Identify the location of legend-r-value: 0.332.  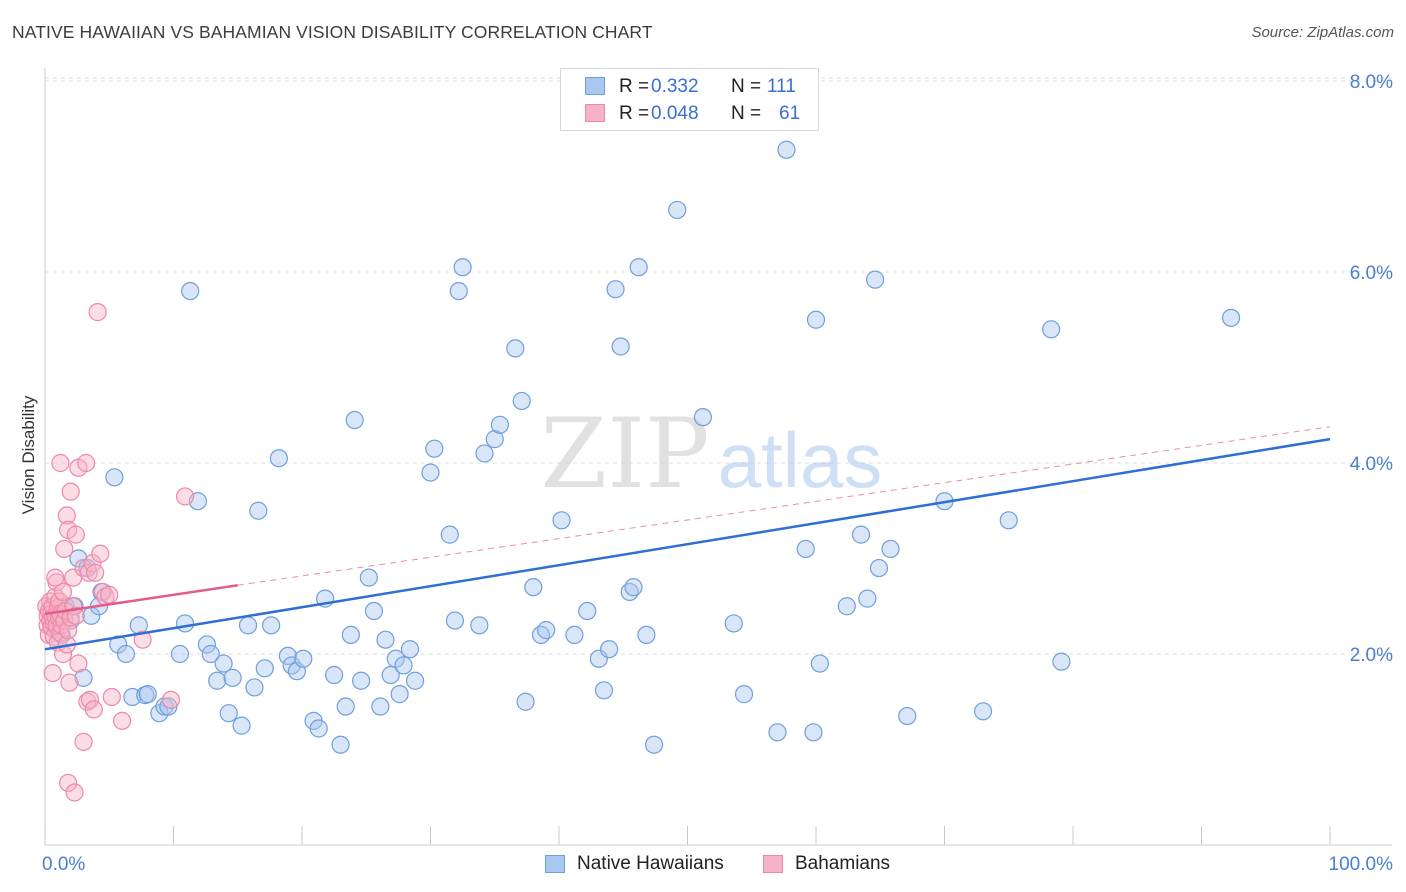
(675, 86).